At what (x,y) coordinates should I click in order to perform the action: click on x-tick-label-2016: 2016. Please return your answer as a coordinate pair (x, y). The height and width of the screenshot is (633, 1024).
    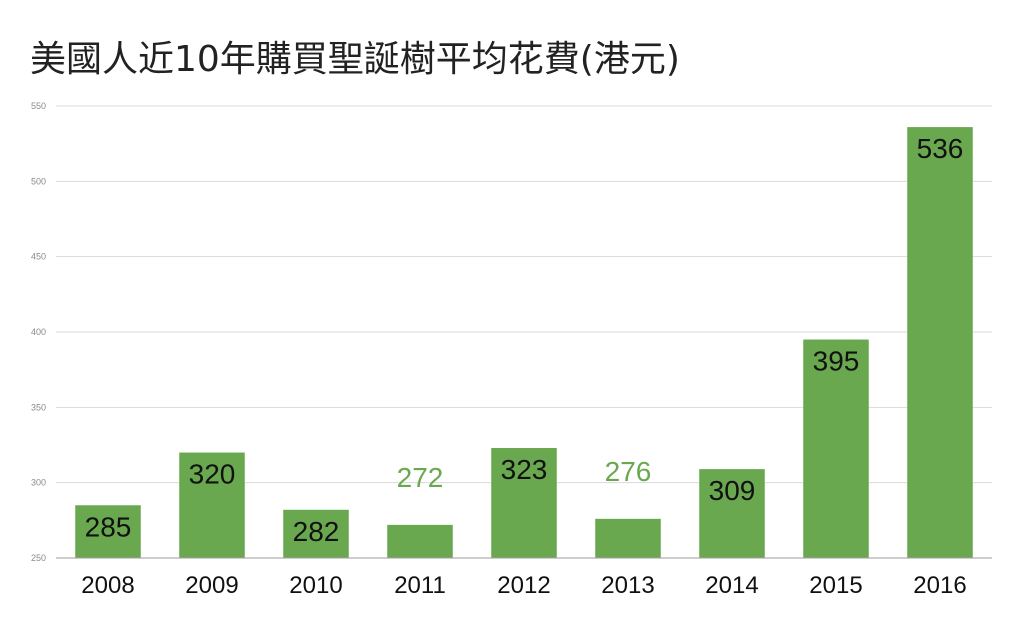
    Looking at the image, I should click on (939, 585).